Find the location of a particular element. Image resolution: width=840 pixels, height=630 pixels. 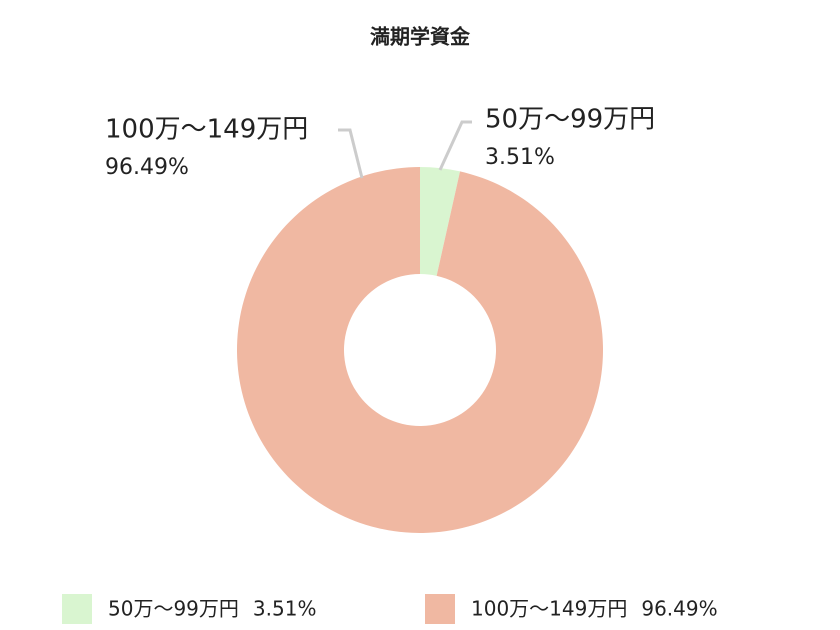

legend-label: 50万～99万円 is located at coordinates (173, 609).